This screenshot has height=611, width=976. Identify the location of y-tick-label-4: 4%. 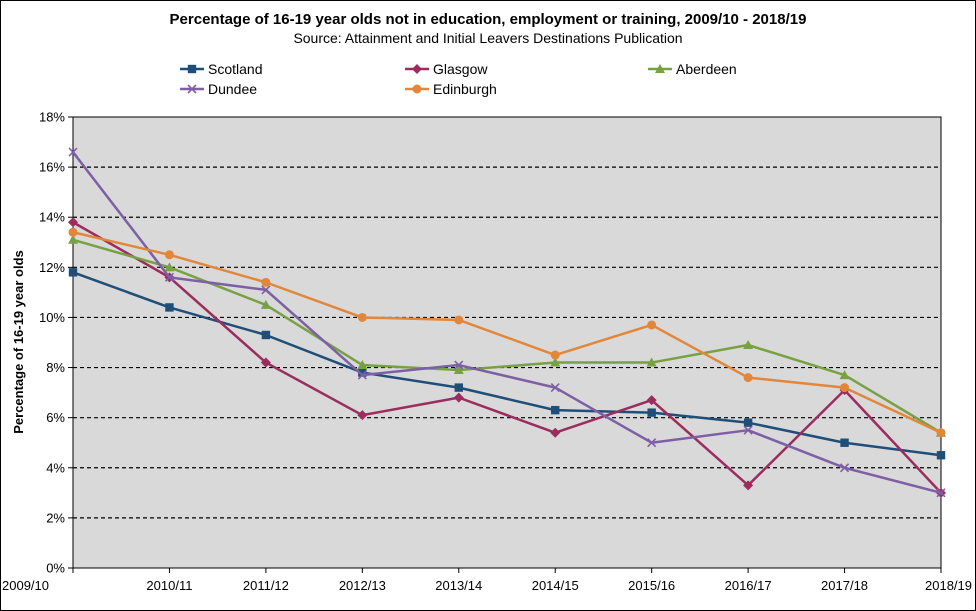
(55, 467).